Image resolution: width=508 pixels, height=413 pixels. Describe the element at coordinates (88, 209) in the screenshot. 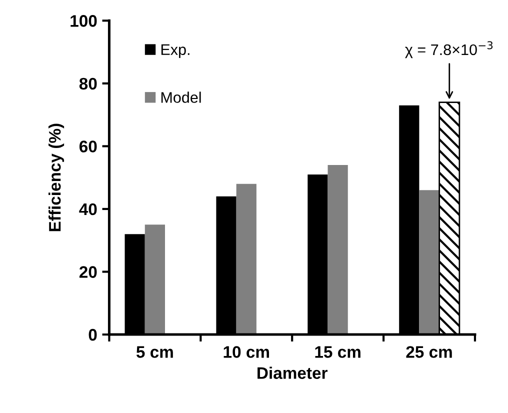

I see `y-tick-label: 40` at that location.